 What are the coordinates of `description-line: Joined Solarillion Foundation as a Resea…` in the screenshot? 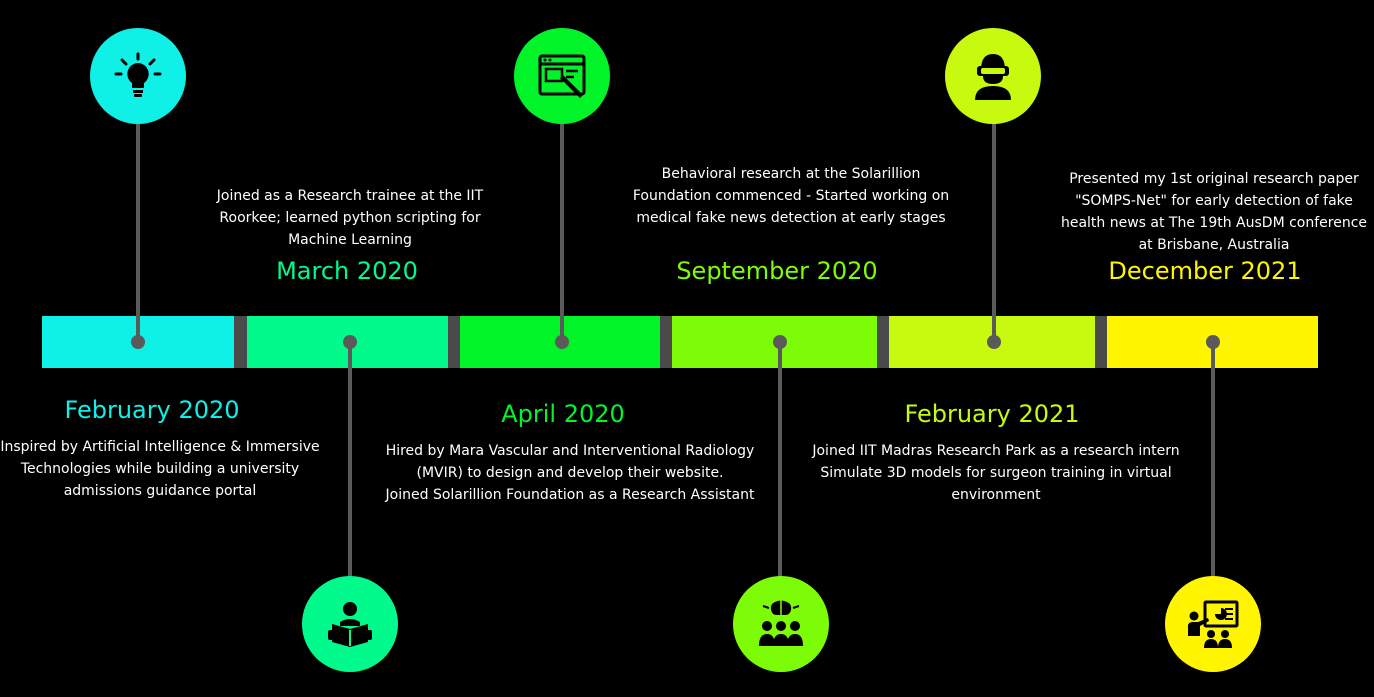 It's located at (570, 495).